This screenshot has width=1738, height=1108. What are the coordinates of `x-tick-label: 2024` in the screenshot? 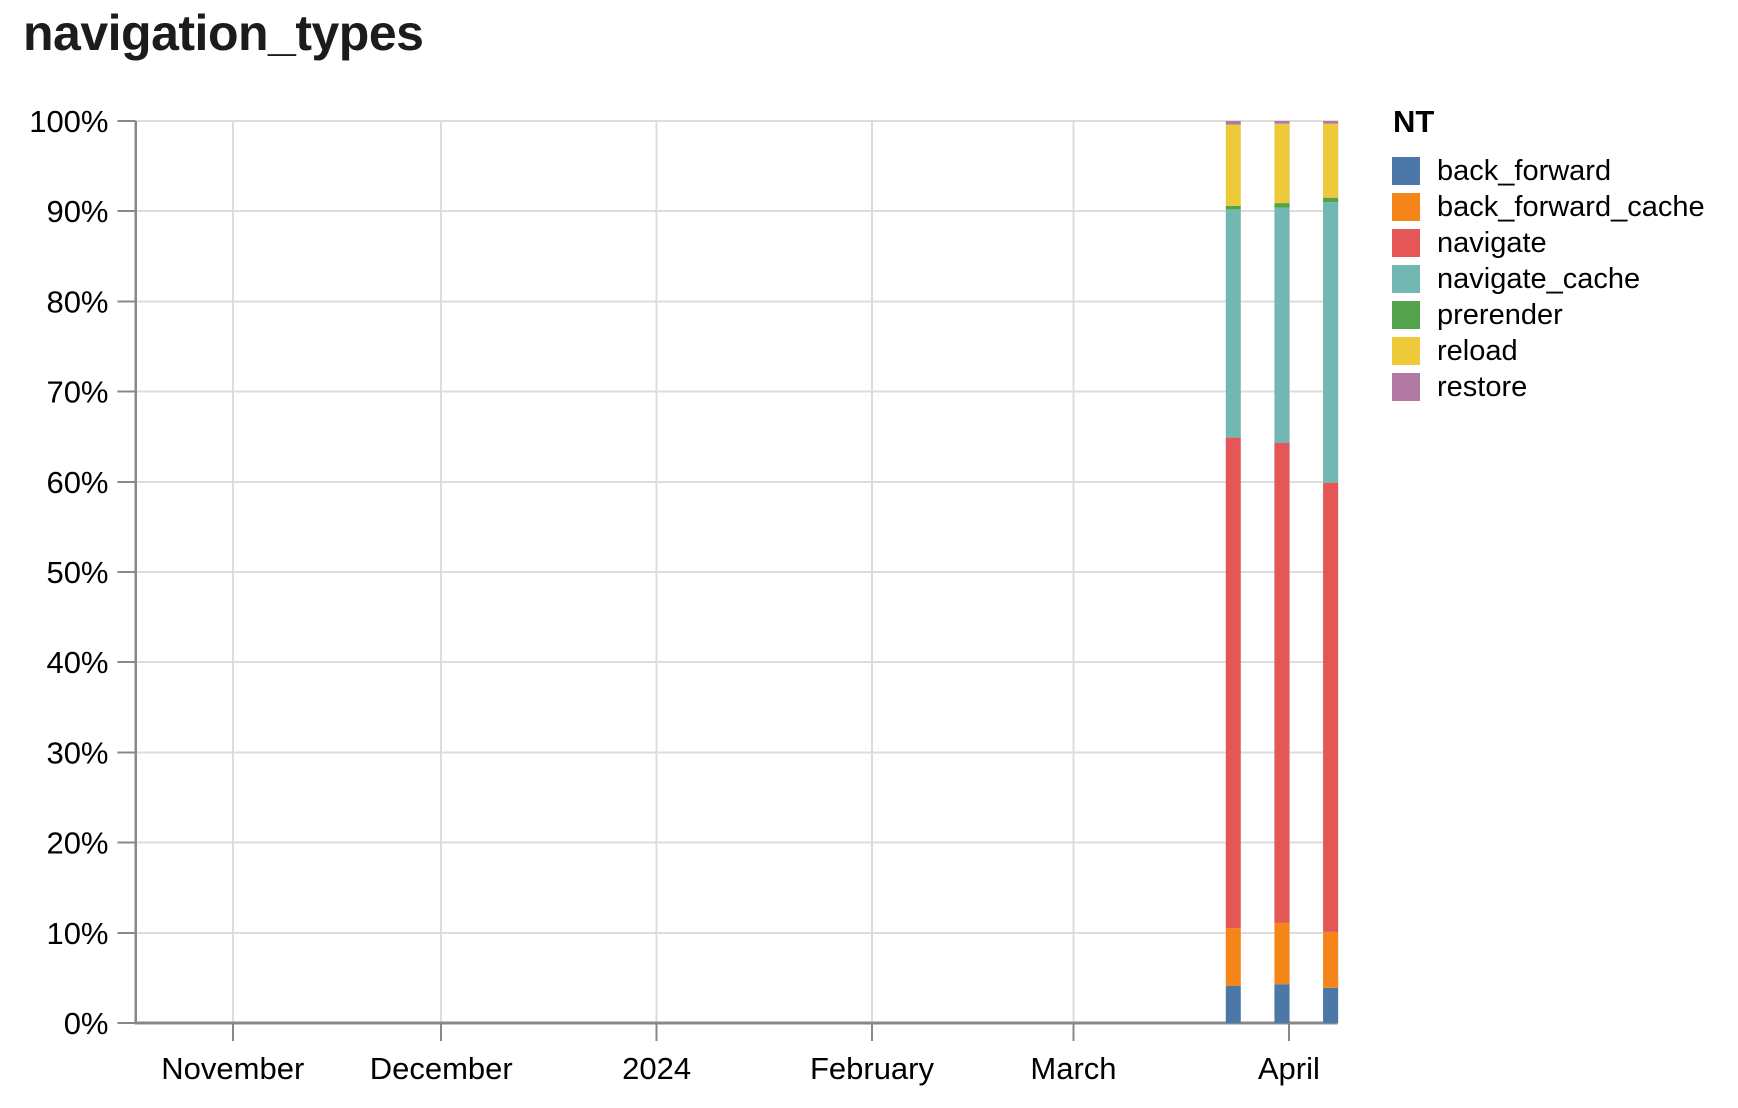 It's located at (656, 1068).